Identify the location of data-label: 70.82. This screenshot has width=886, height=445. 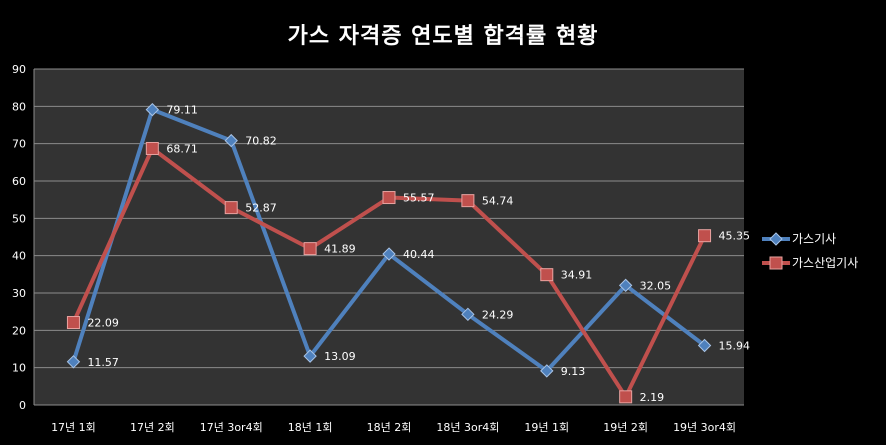
(261, 141).